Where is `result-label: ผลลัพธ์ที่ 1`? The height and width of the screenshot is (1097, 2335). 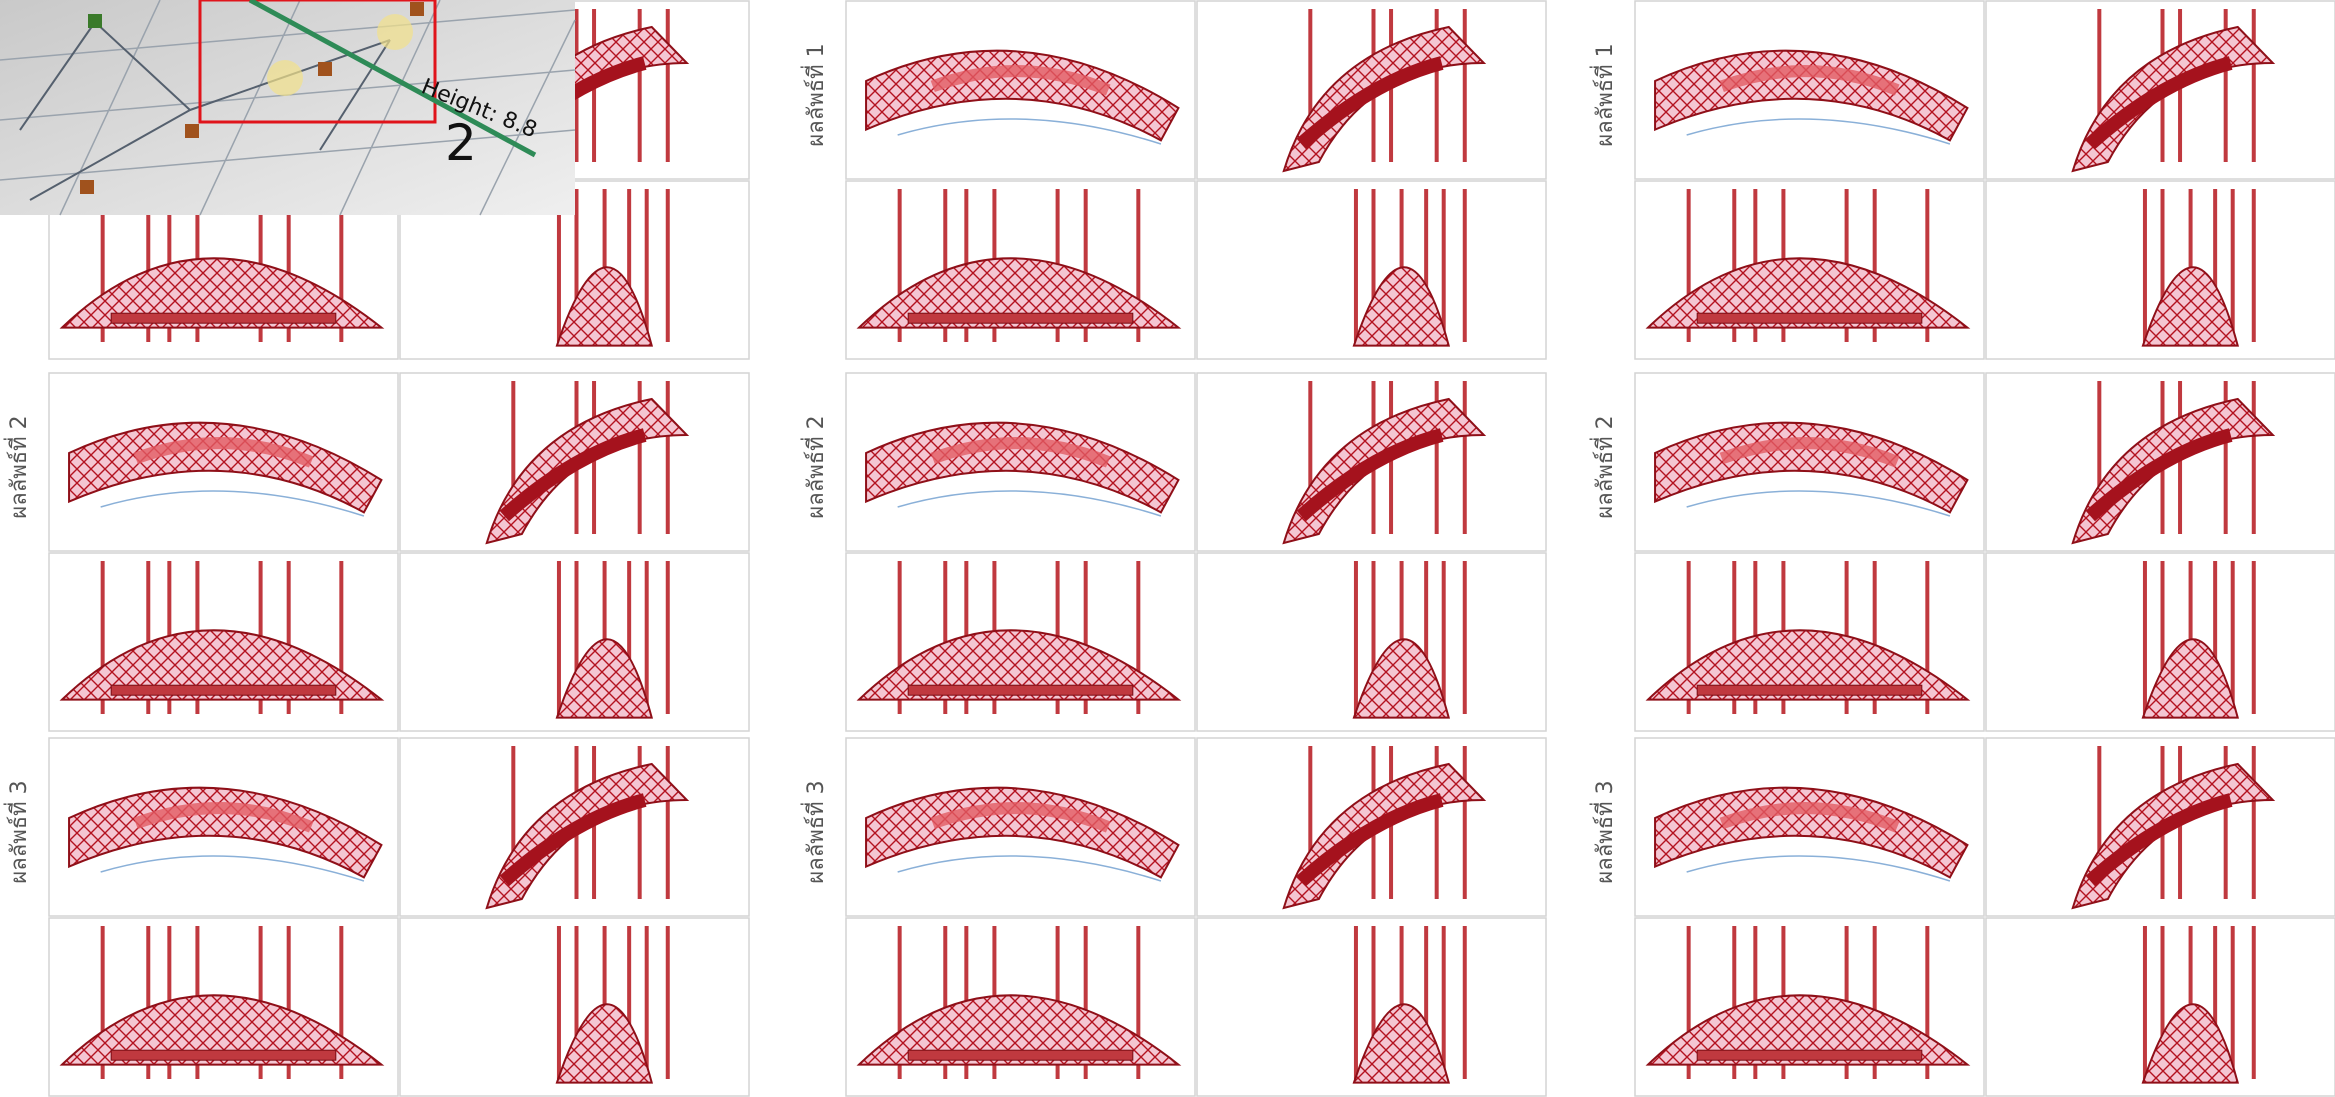
result-label: ผลลัพธ์ที่ 1 is located at coordinates (1603, 94).